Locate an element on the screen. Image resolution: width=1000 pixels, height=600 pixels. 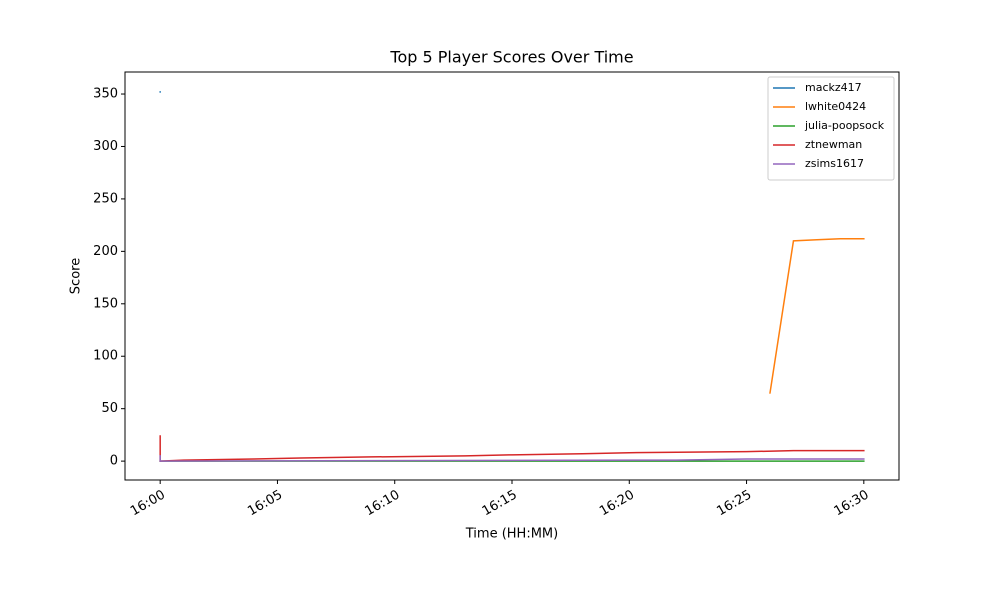
y-tick-label: 50 is located at coordinates (109, 408).